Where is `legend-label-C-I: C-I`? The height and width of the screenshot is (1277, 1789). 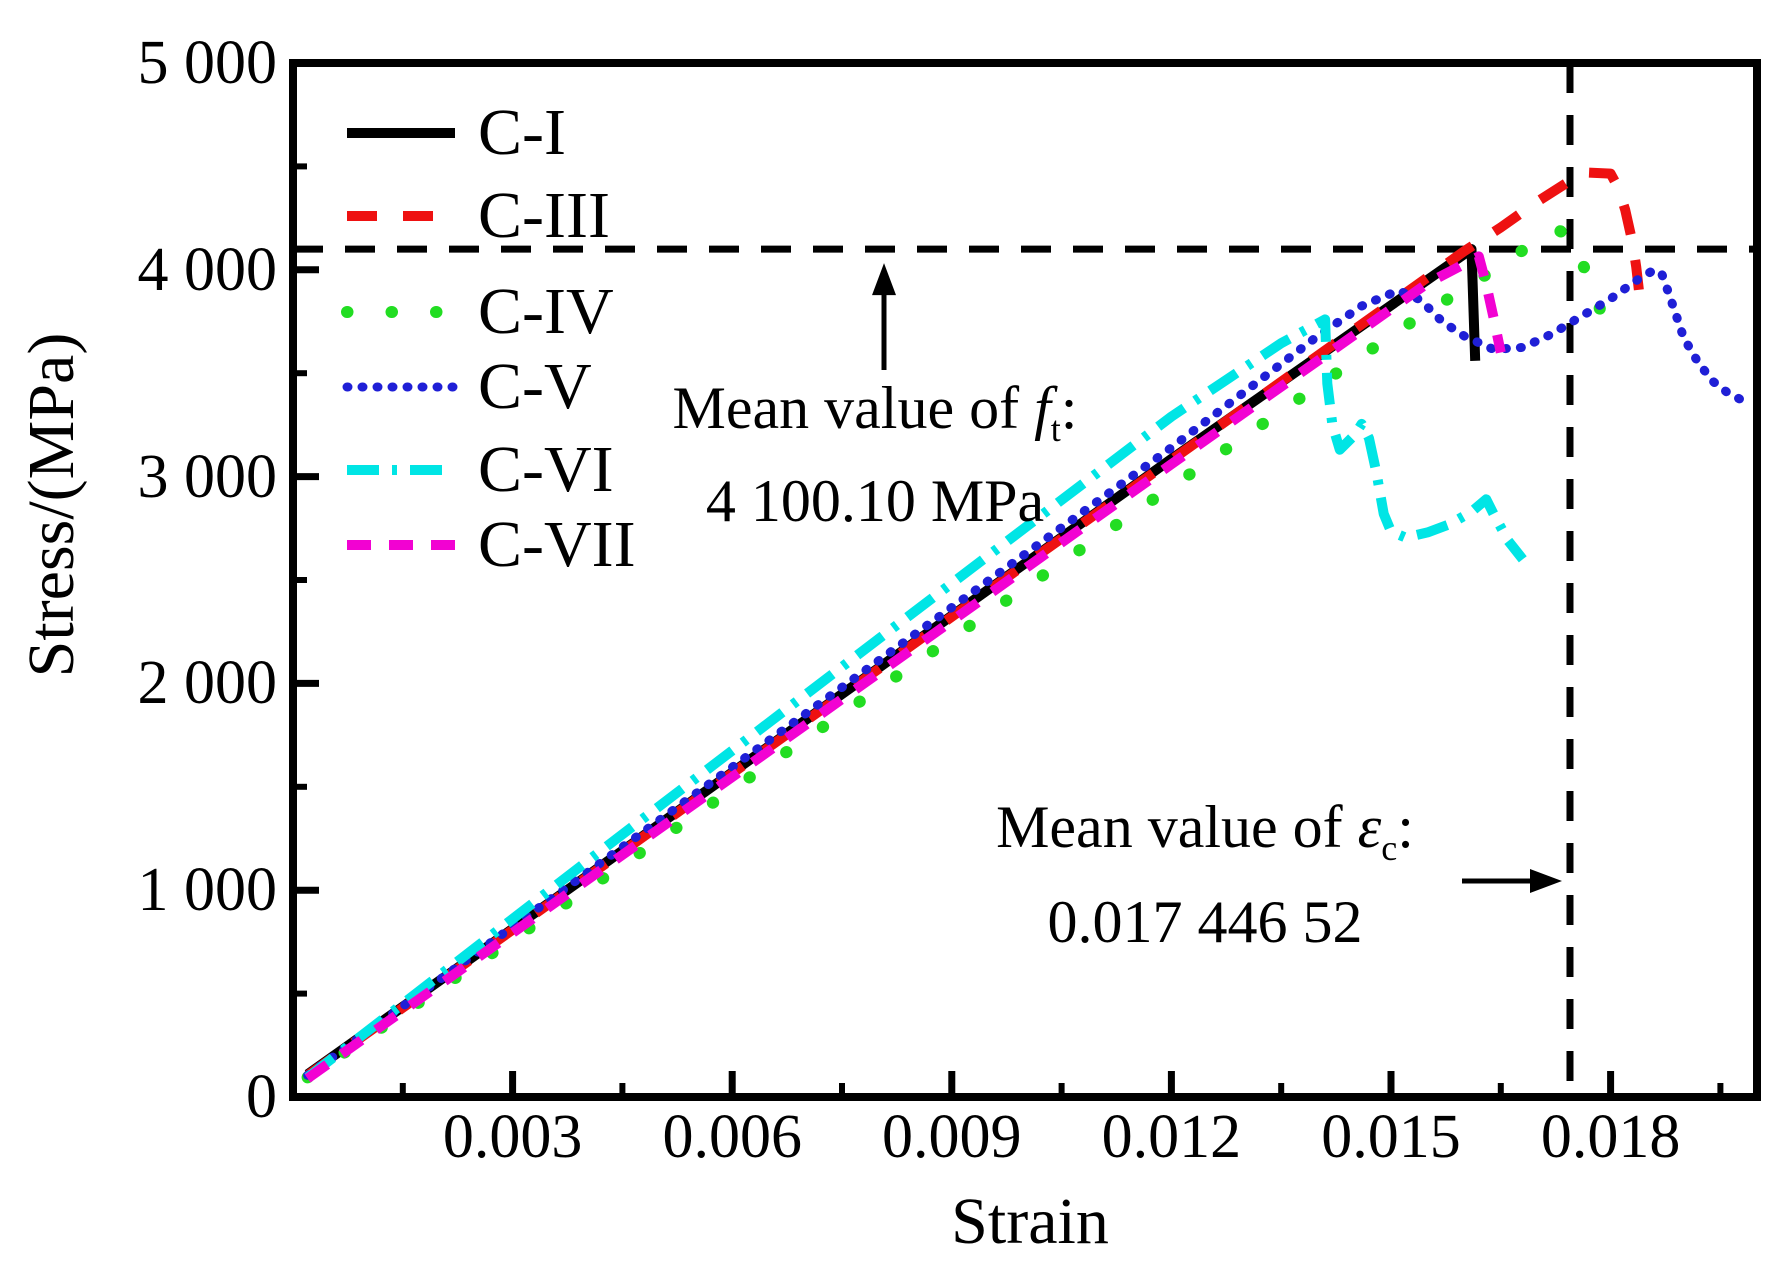
legend-label-C-I: C-I is located at coordinates (522, 132).